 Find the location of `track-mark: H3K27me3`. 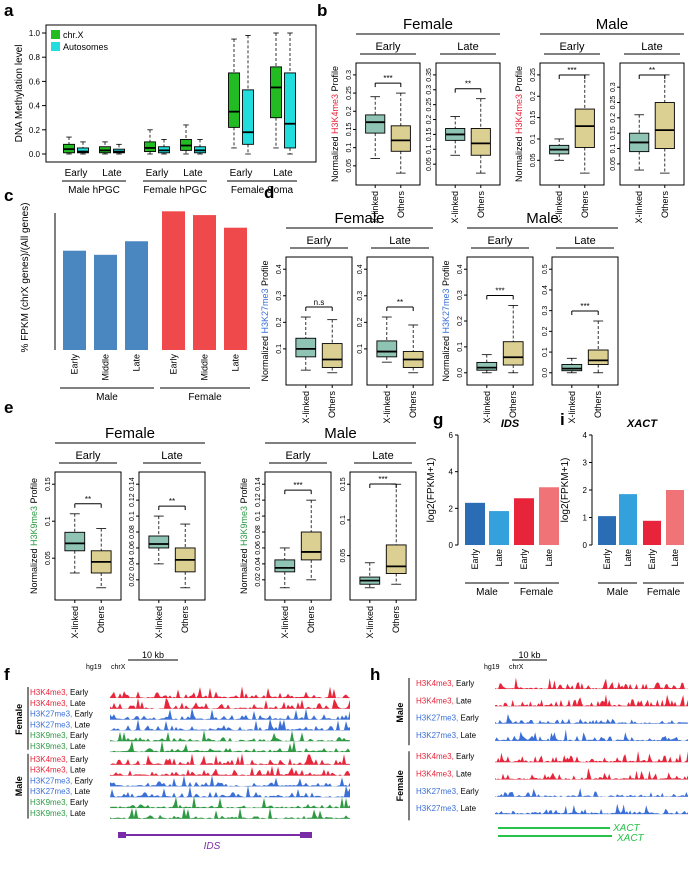

track-mark: H3K27me3 is located at coordinates (436, 808).